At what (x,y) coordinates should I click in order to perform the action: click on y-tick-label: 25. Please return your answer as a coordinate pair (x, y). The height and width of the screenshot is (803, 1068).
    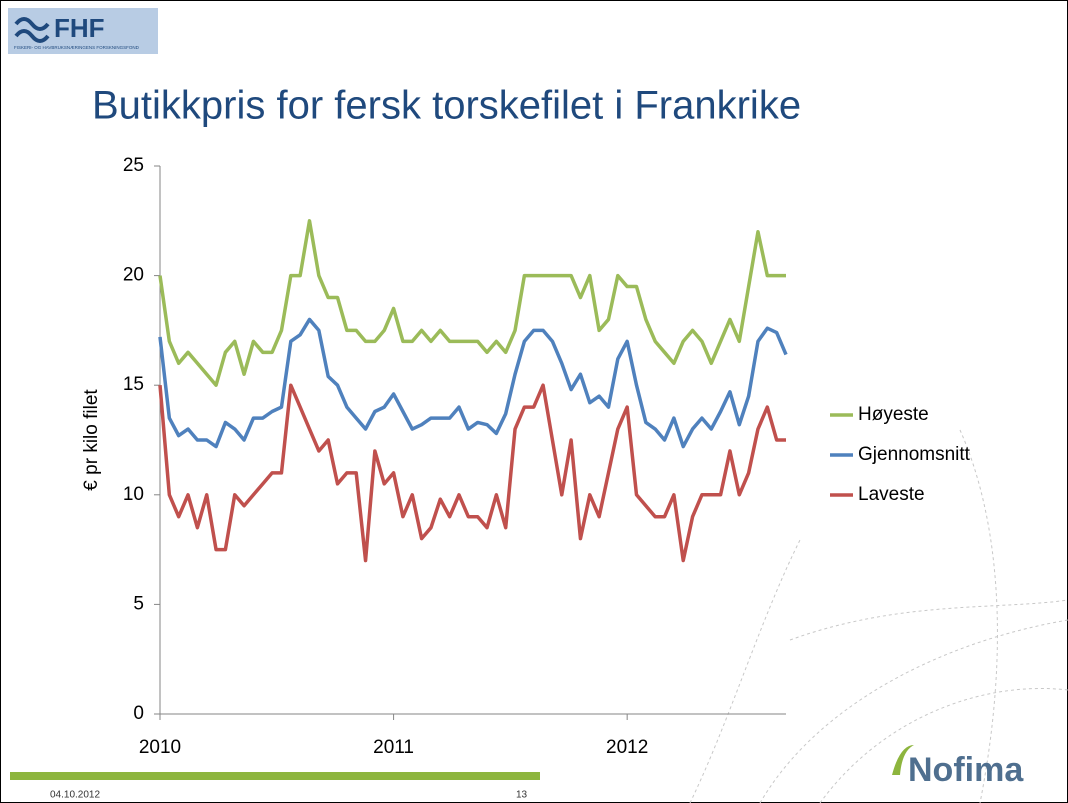
    Looking at the image, I should click on (133, 165).